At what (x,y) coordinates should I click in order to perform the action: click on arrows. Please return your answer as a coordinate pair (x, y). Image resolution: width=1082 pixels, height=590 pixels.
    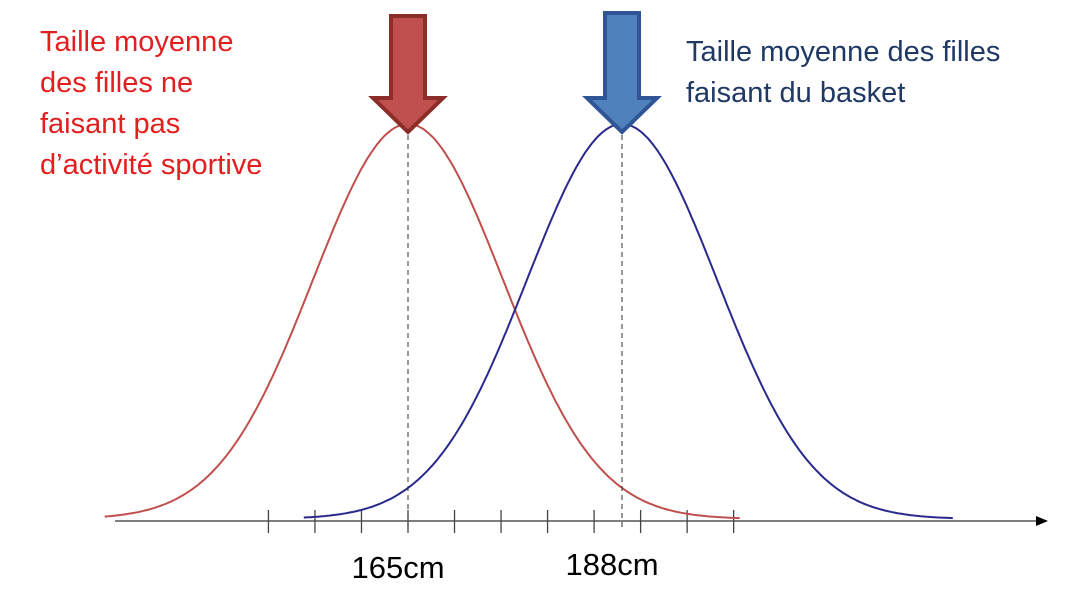
    Looking at the image, I should click on (515, 73).